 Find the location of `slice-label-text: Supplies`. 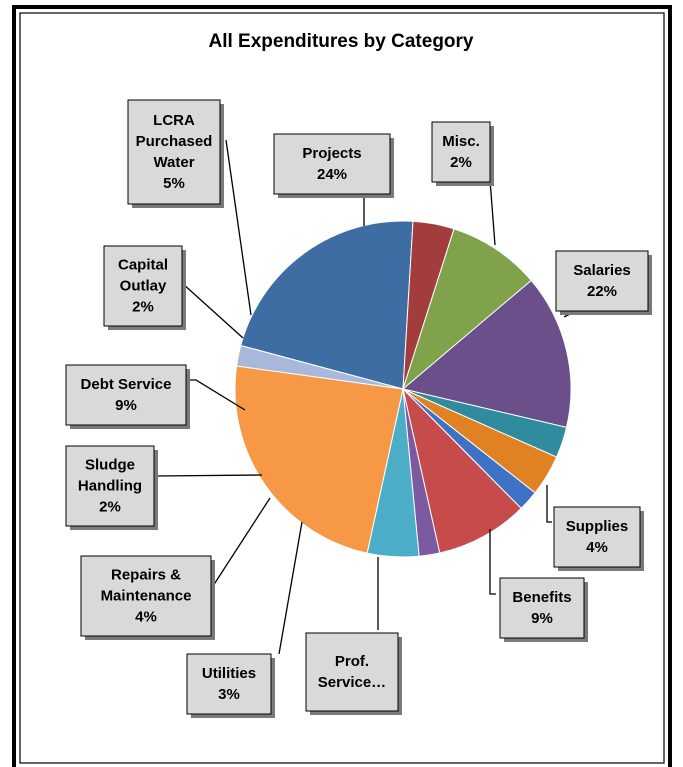

slice-label-text: Supplies is located at coordinates (597, 526).